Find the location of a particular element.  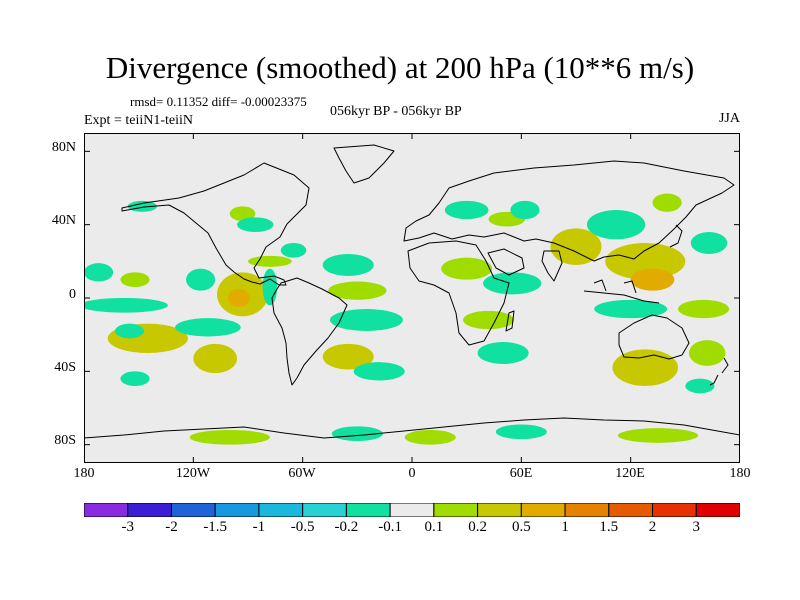

lon-label-180w: 180 is located at coordinates (84, 473).